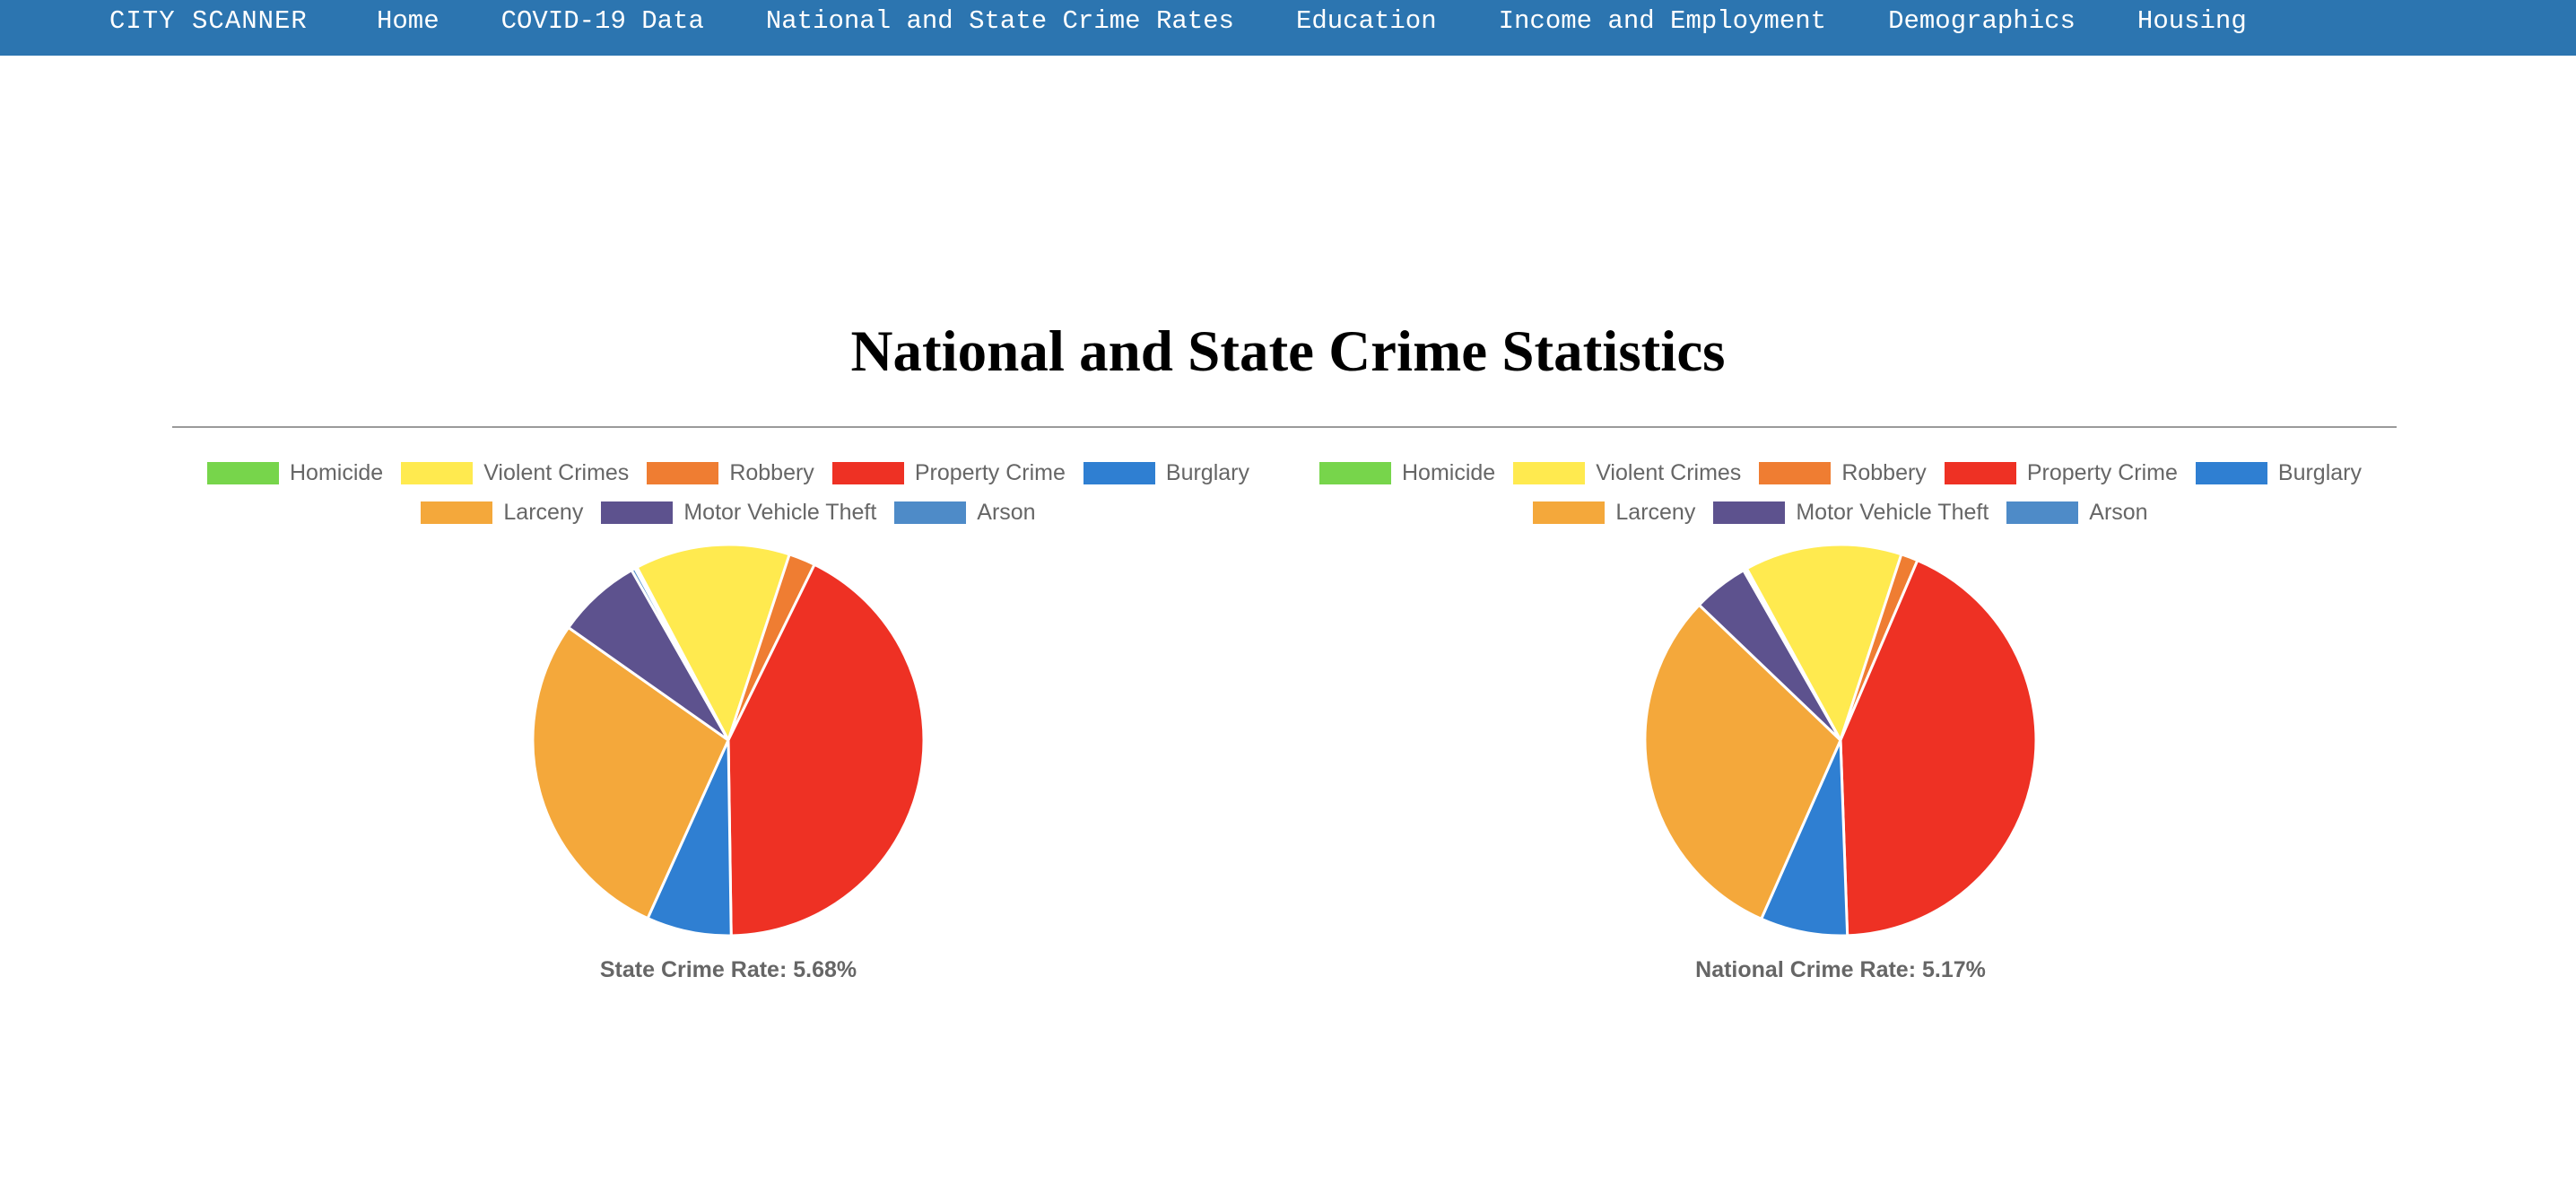  I want to click on nav-item-covid-19-data: COVID-19 Data, so click(602, 21).